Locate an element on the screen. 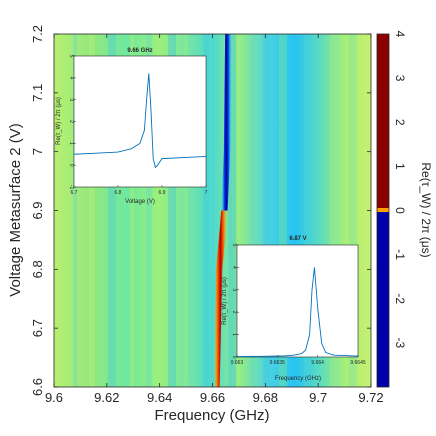  colorbar-positive is located at coordinates (383, 122).